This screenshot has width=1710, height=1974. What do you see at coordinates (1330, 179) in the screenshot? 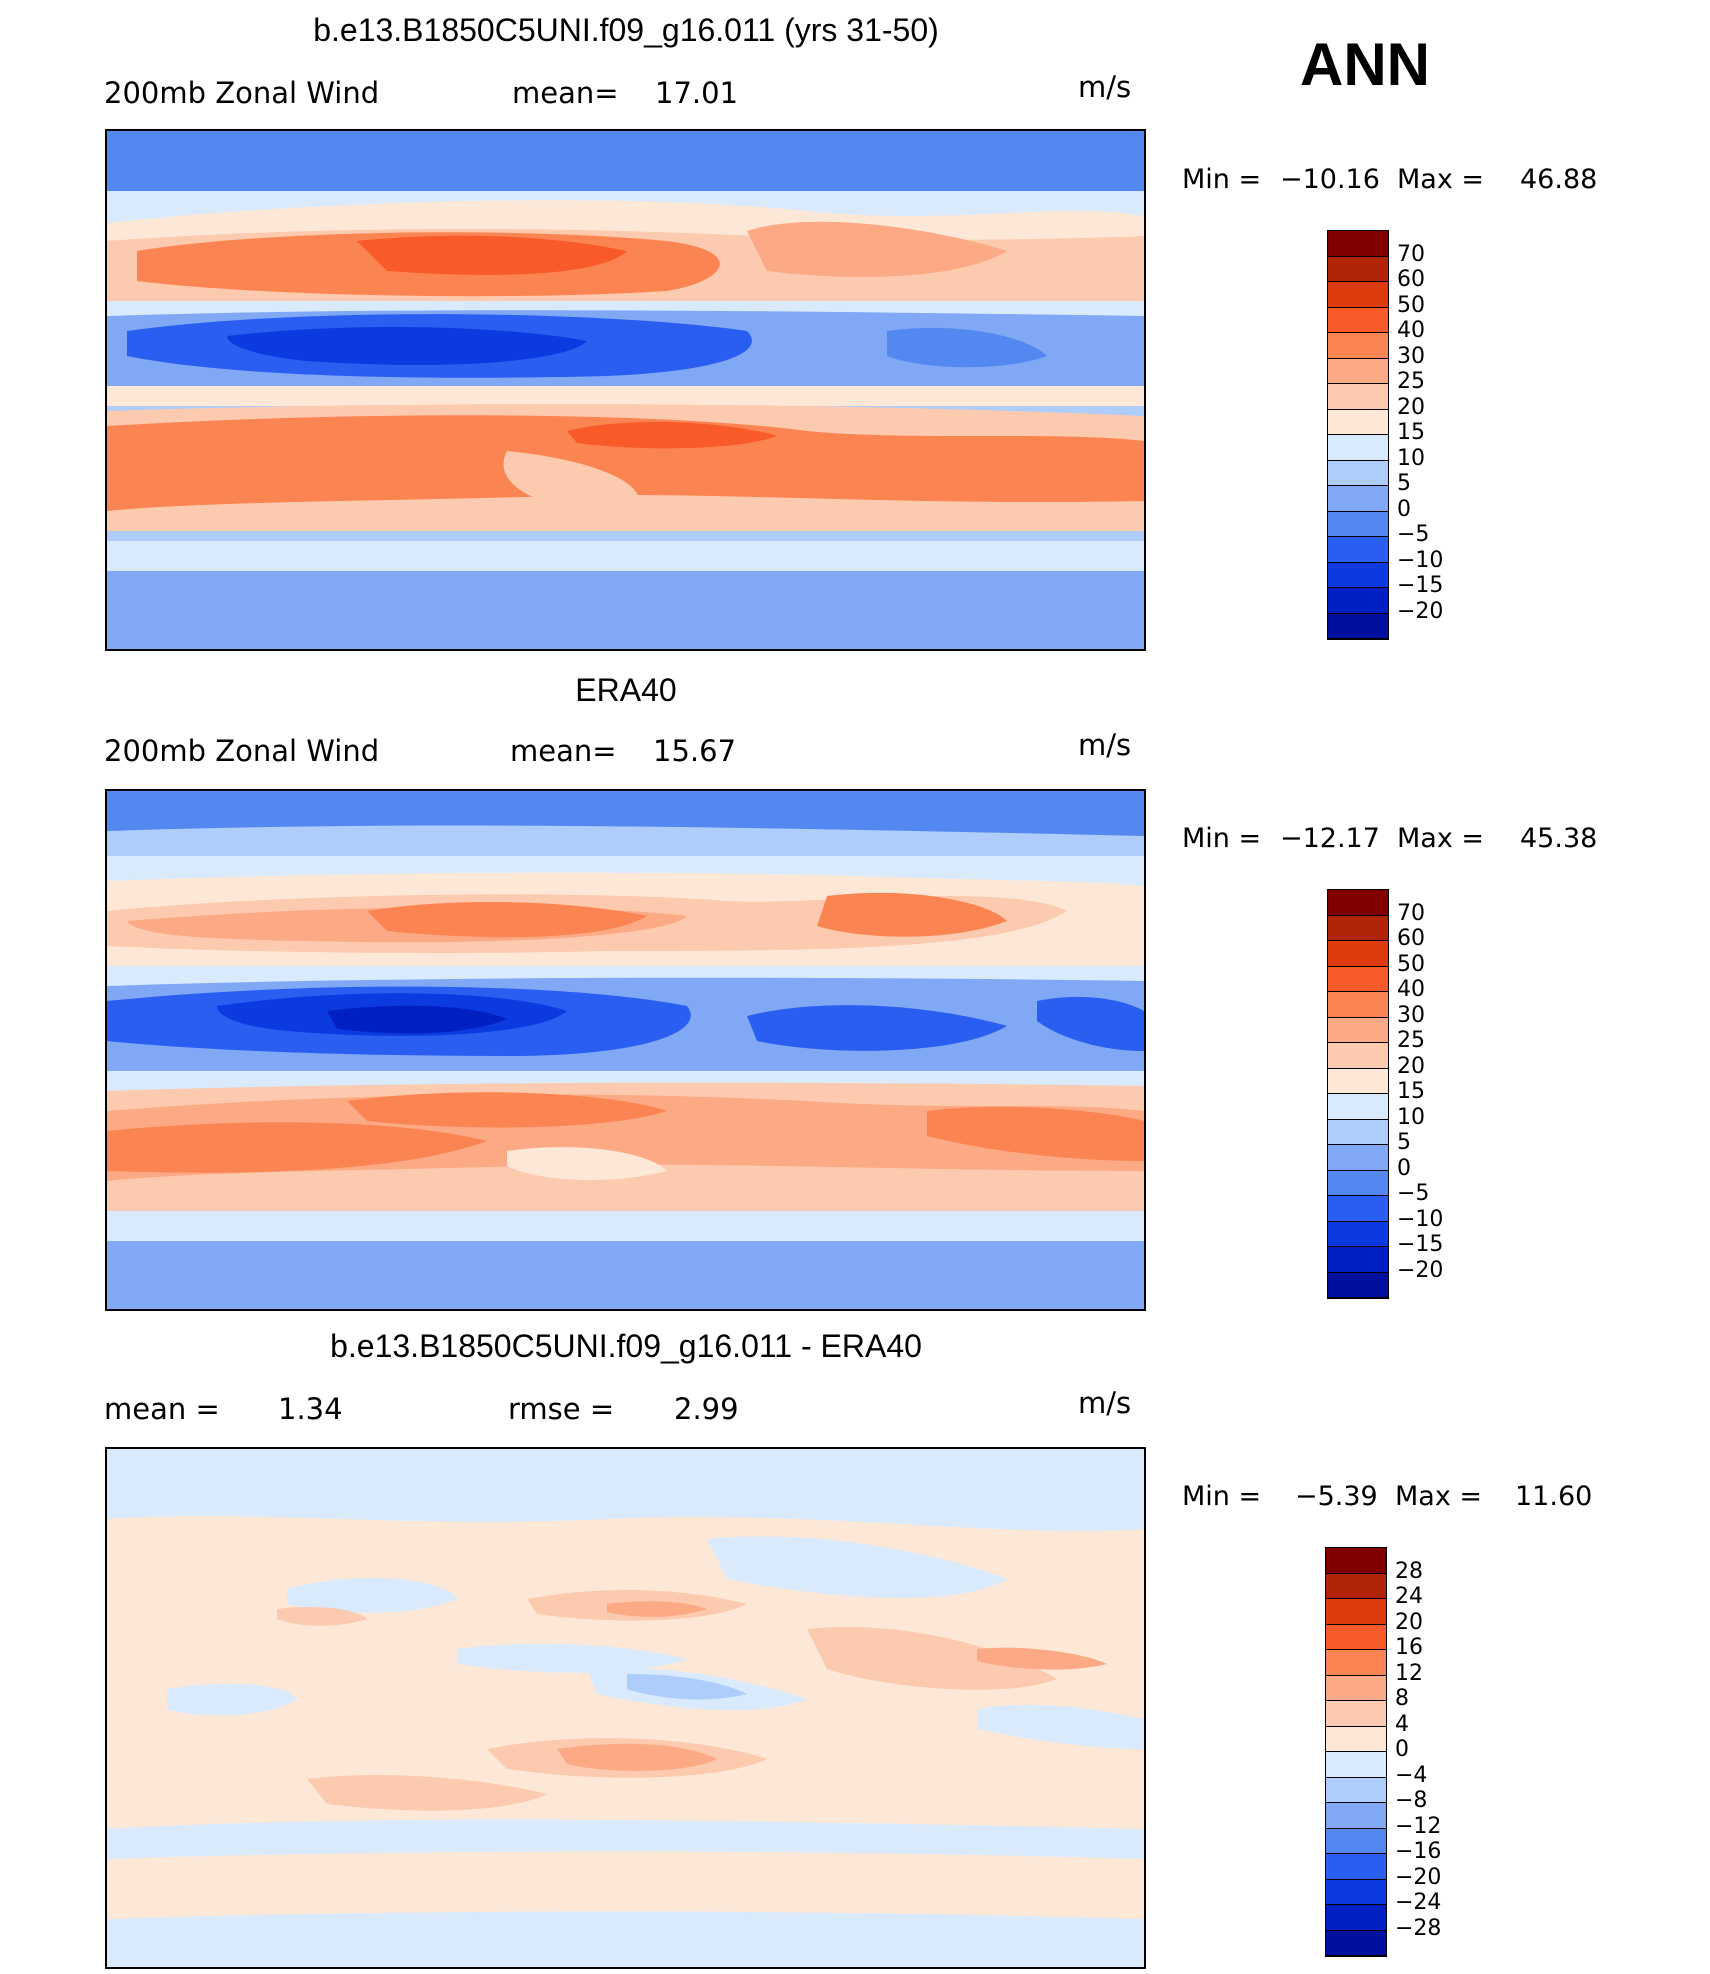
I see `min-value: −10.16` at bounding box center [1330, 179].